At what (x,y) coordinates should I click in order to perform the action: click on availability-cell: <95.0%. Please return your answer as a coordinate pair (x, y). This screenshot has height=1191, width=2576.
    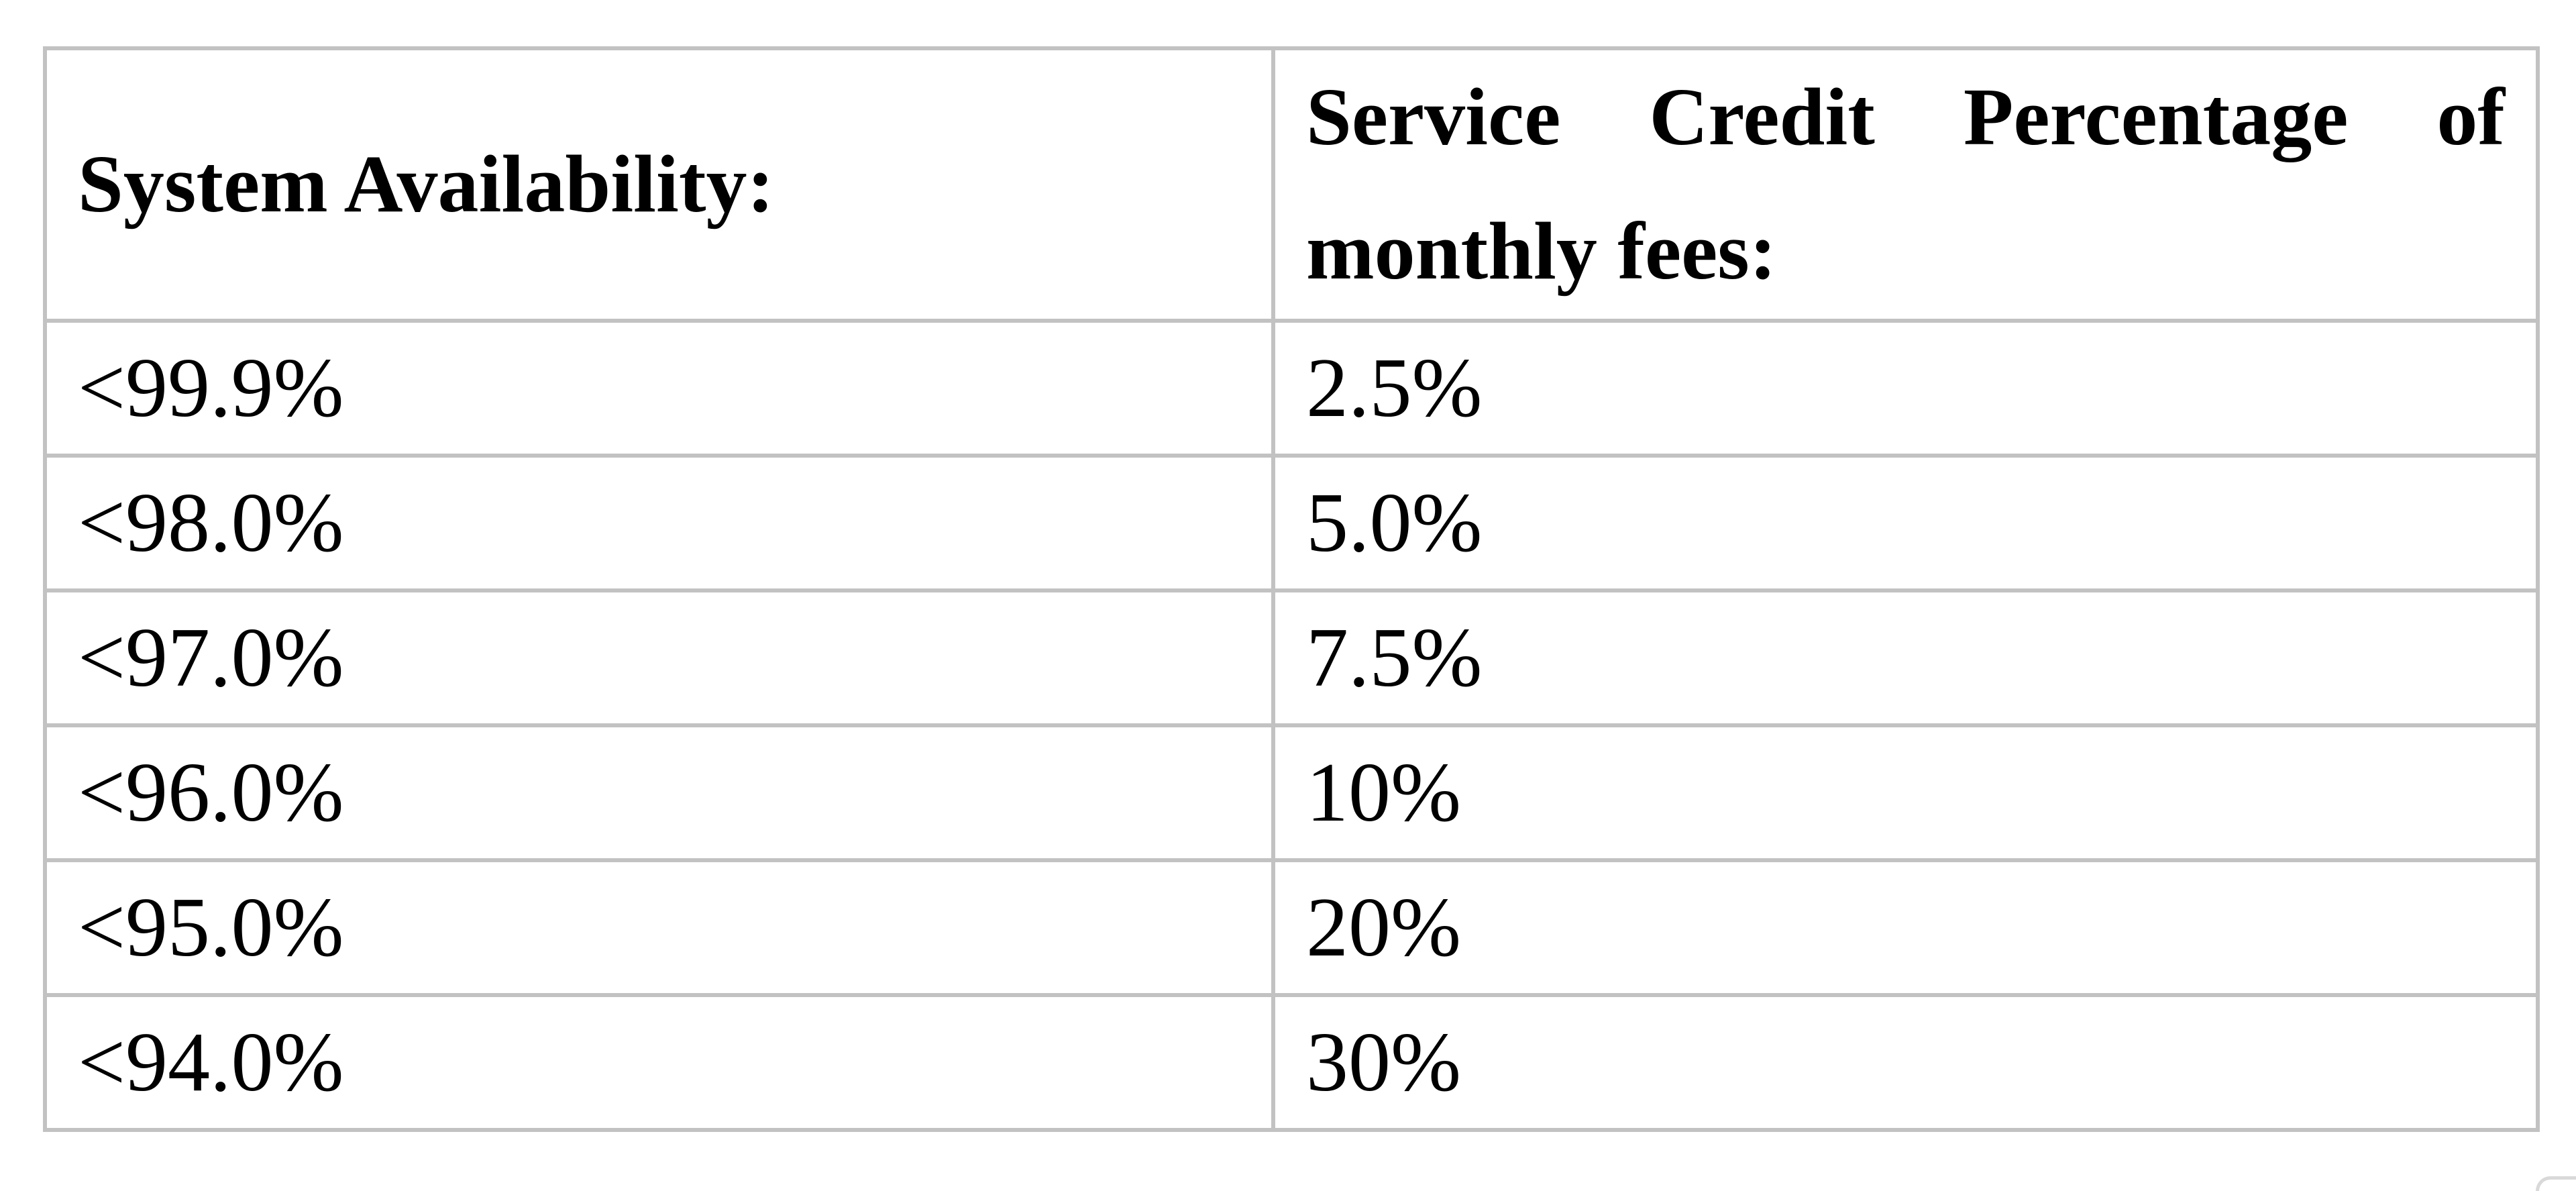
    Looking at the image, I should click on (659, 927).